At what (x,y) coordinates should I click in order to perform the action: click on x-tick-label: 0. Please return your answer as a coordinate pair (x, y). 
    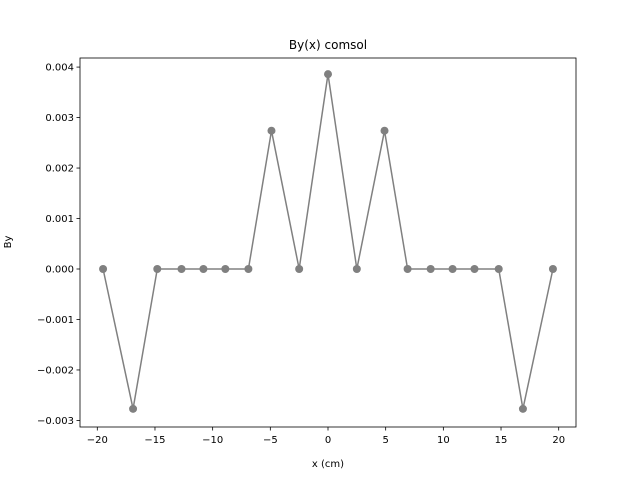
    Looking at the image, I should click on (328, 440).